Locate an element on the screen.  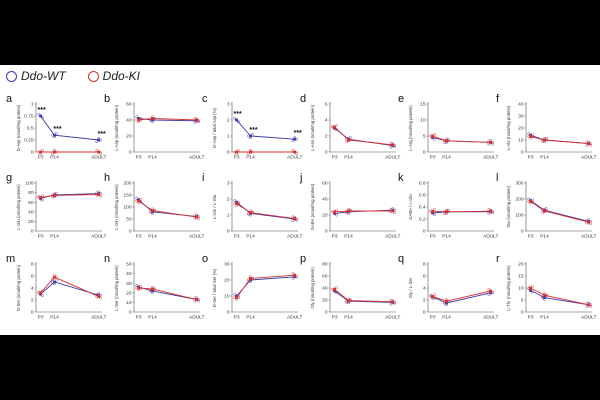
panel-m: mD-Ser (nmol/mg protein) 0 2 4 6 8 P3 P14 ADULT is located at coordinates (56, 287).